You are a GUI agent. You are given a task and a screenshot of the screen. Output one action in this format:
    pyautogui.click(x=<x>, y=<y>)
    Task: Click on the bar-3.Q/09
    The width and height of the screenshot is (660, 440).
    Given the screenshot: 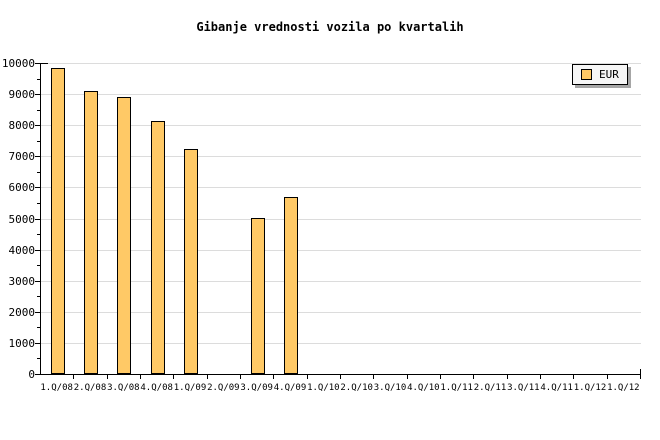 What is the action you would take?
    pyautogui.click(x=258, y=296)
    